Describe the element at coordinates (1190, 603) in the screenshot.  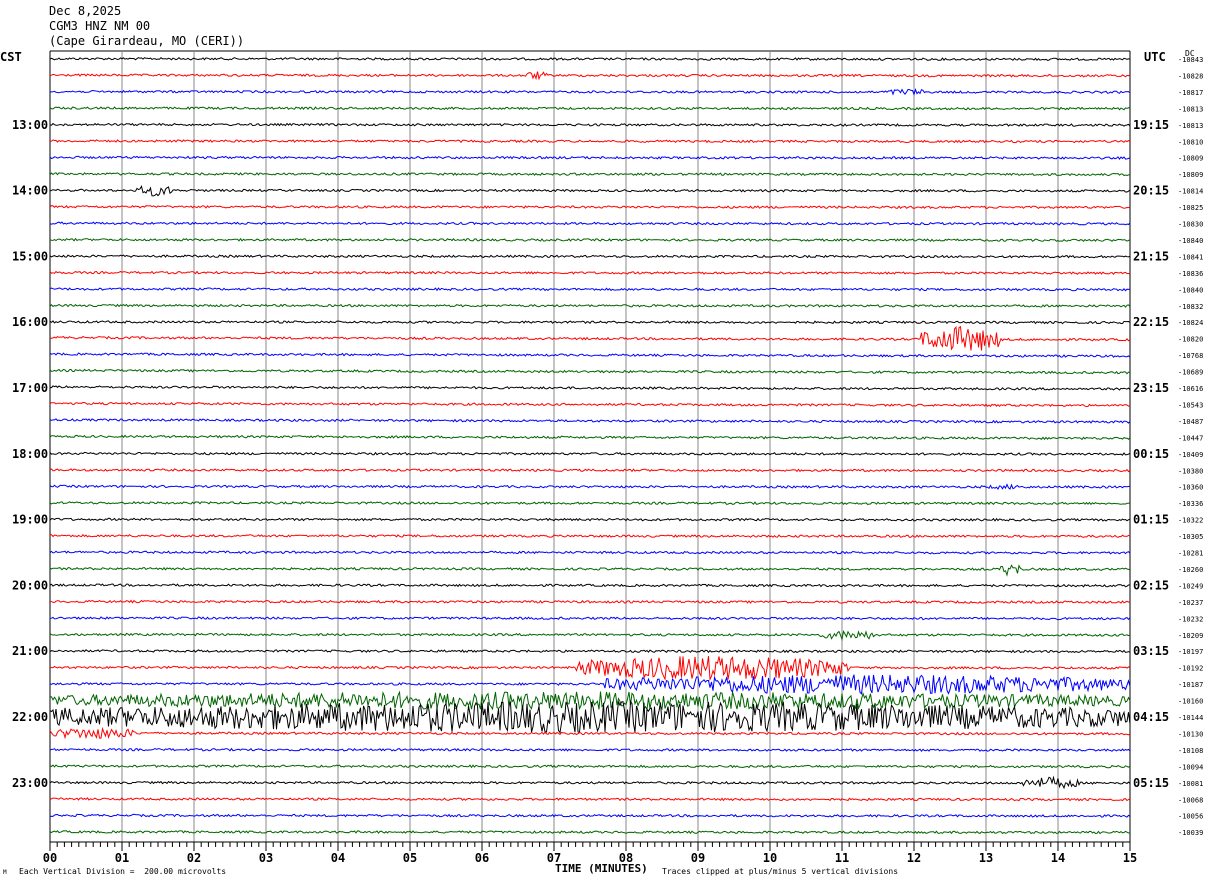
I see `dc-offset-label: -10237` at that location.